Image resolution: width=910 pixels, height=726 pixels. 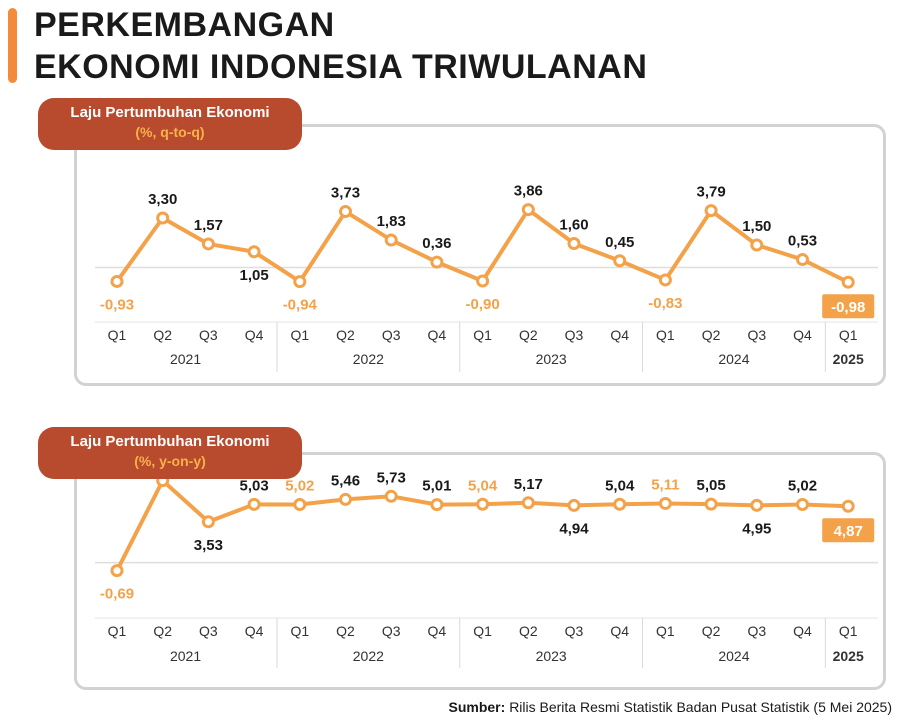 I want to click on data-label: 1,83, so click(x=391, y=221).